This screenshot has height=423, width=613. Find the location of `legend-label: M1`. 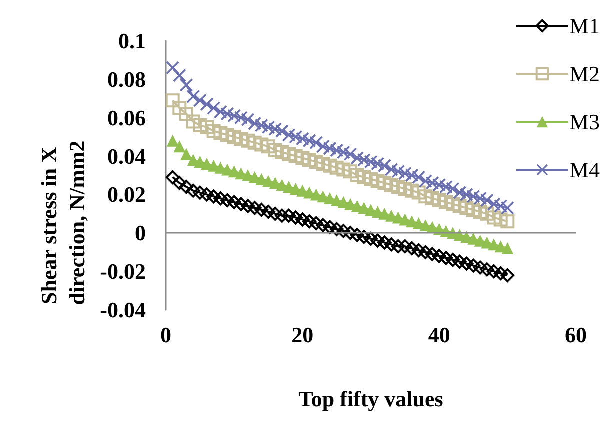

legend-label: M1 is located at coordinates (584, 26).